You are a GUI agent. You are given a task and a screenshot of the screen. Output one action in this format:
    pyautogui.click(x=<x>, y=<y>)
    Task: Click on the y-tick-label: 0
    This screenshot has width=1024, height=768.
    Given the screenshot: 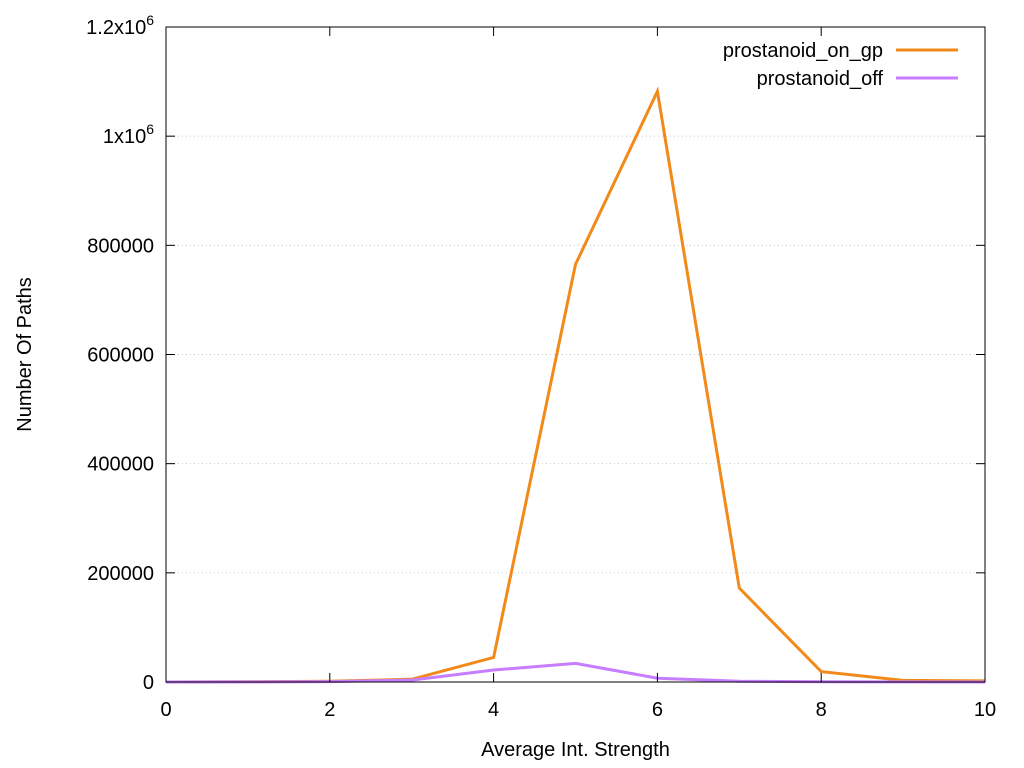 What is the action you would take?
    pyautogui.click(x=148, y=683)
    